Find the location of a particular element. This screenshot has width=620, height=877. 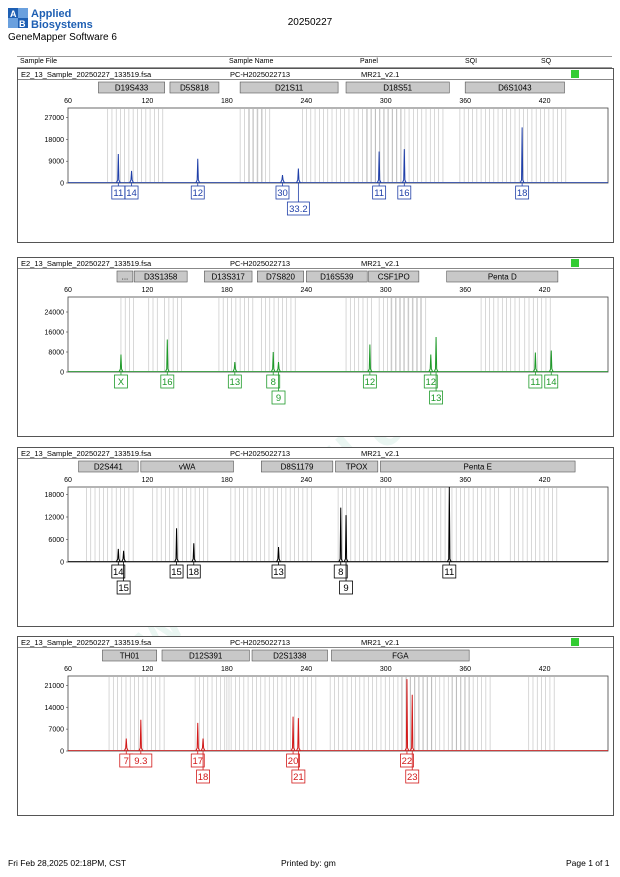

app-name: GeneMapper Software 6 is located at coordinates (62, 37).